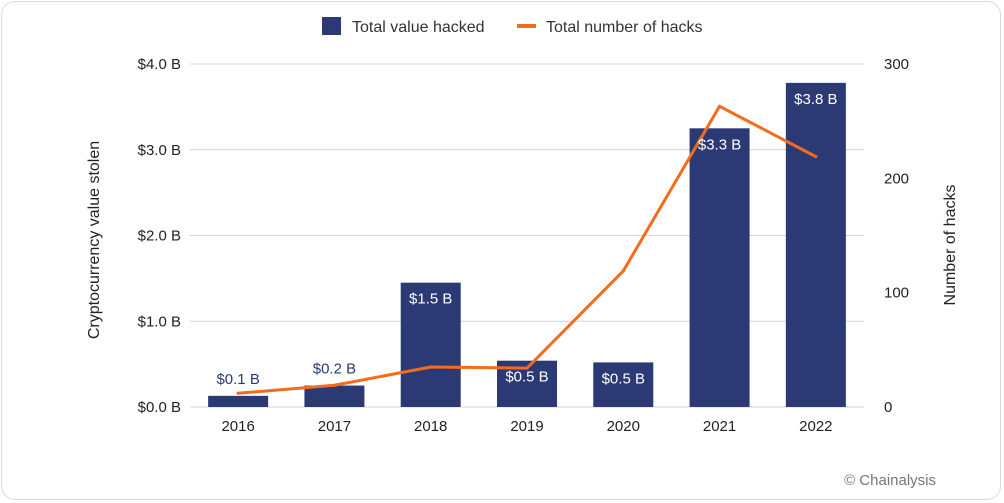  What do you see at coordinates (815, 99) in the screenshot?
I see `bar-data-label: $3.8 B` at bounding box center [815, 99].